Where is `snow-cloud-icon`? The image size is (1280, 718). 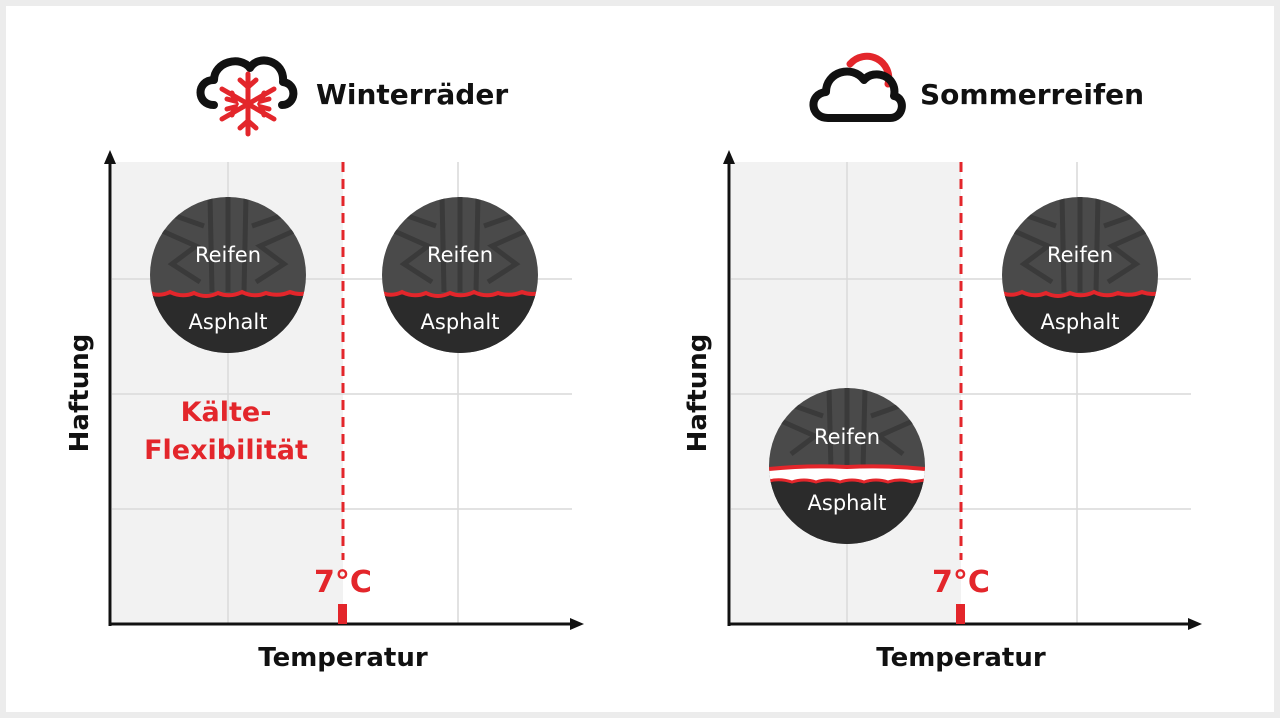 snow-cloud-icon is located at coordinates (247, 96).